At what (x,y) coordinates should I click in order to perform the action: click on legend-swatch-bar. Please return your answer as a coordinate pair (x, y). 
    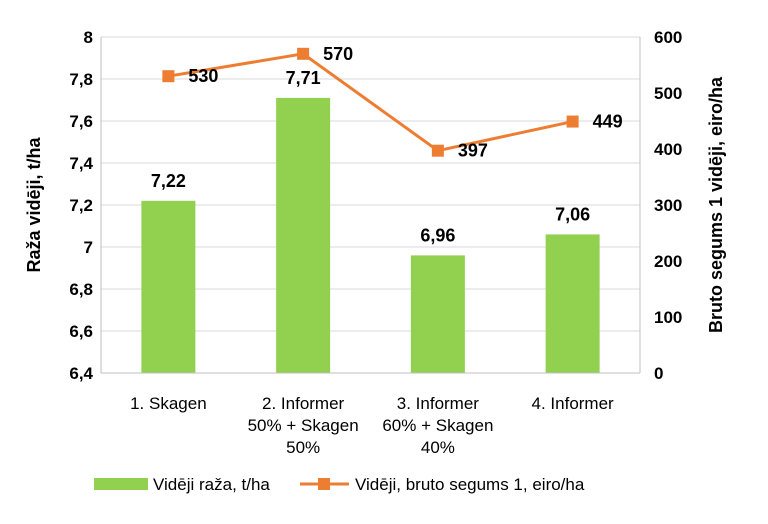
    Looking at the image, I should click on (121, 484).